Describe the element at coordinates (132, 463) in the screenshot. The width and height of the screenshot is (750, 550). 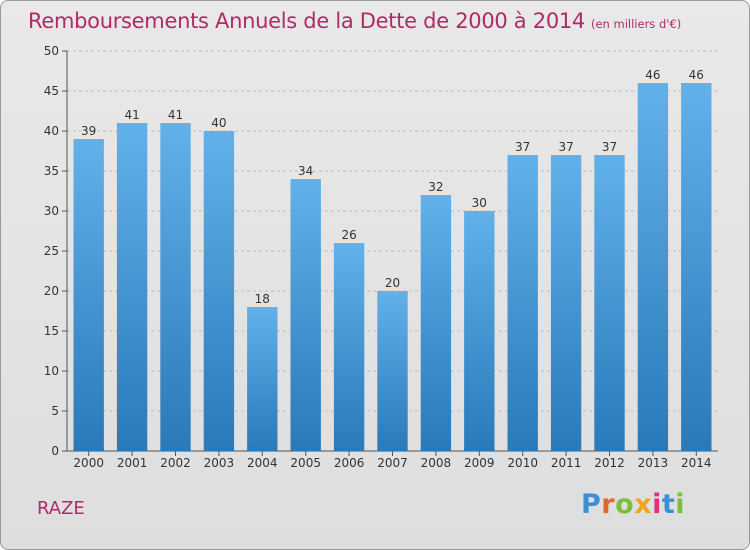
I see `x-tick-label-2001: 2001` at that location.